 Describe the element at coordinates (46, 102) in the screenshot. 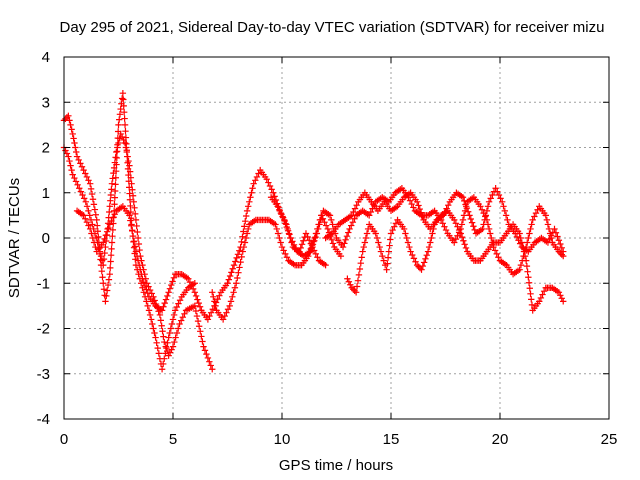

I see `y-tick-label: 3` at that location.